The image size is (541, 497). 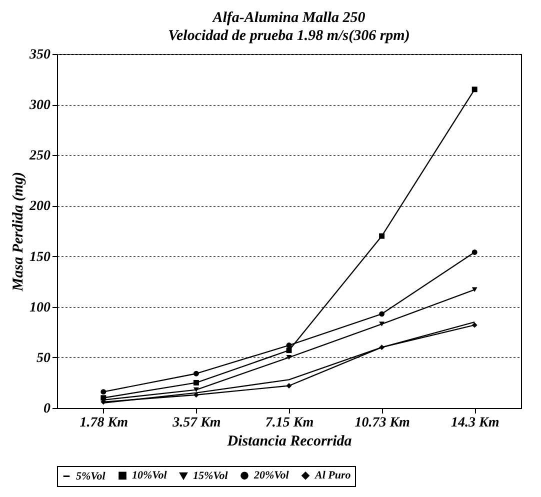 What do you see at coordinates (39, 206) in the screenshot?
I see `y-tick-label: 200` at bounding box center [39, 206].